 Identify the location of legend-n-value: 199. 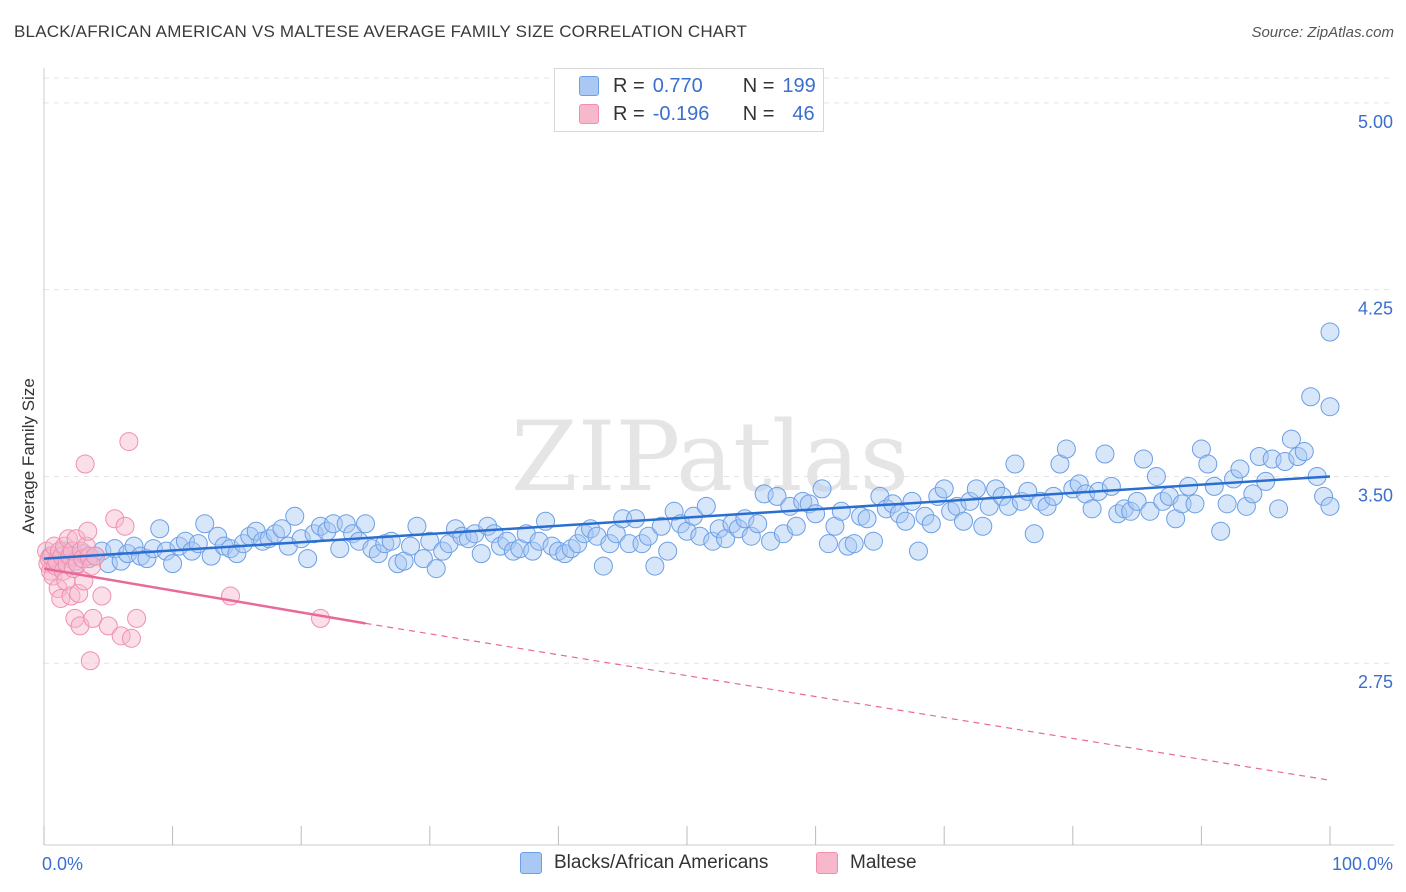
(799, 85).